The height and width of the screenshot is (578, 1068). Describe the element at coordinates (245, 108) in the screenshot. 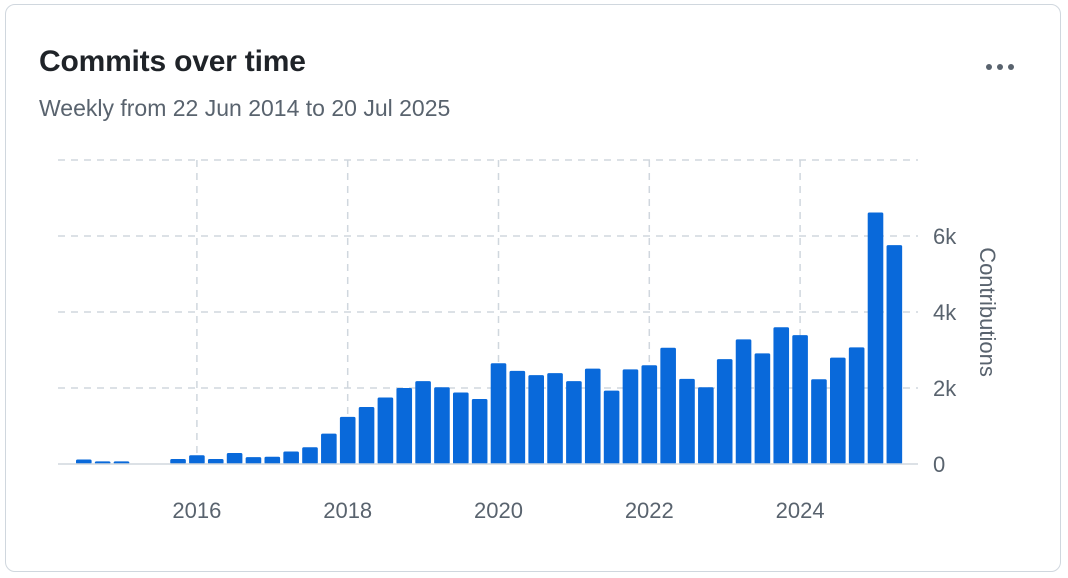

I see `card-subtitle: Weekly from 22 Jun 2014 to 20 Jul 2025` at that location.